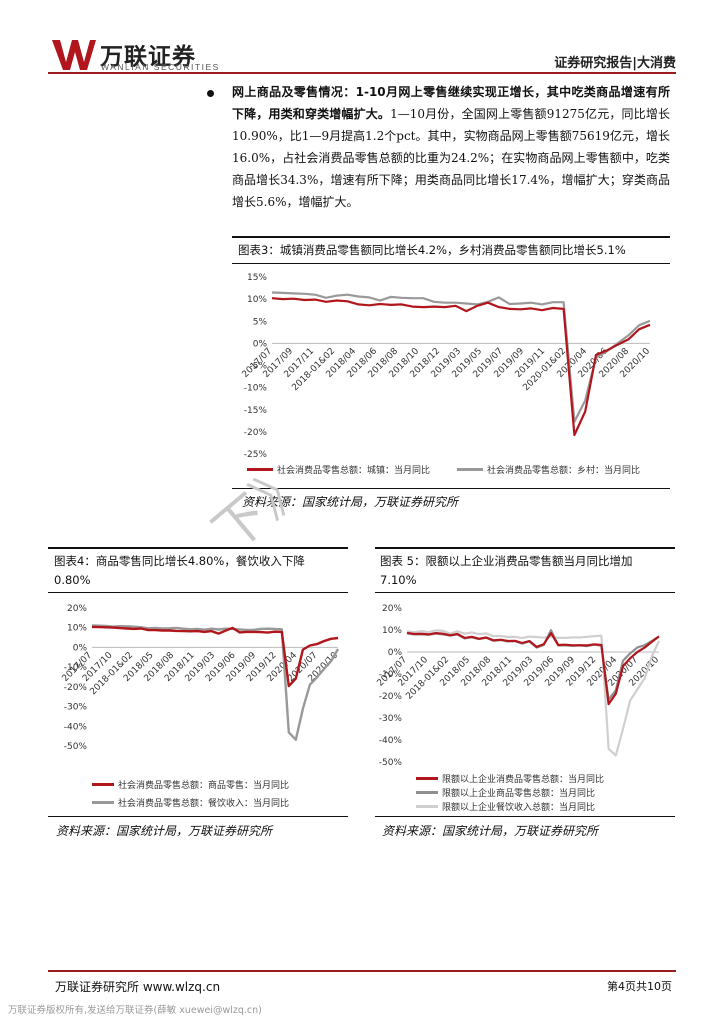 The image size is (724, 1024). I want to click on legend-label: 限额以上企业消费品零售总额：当月同比, so click(523, 780).